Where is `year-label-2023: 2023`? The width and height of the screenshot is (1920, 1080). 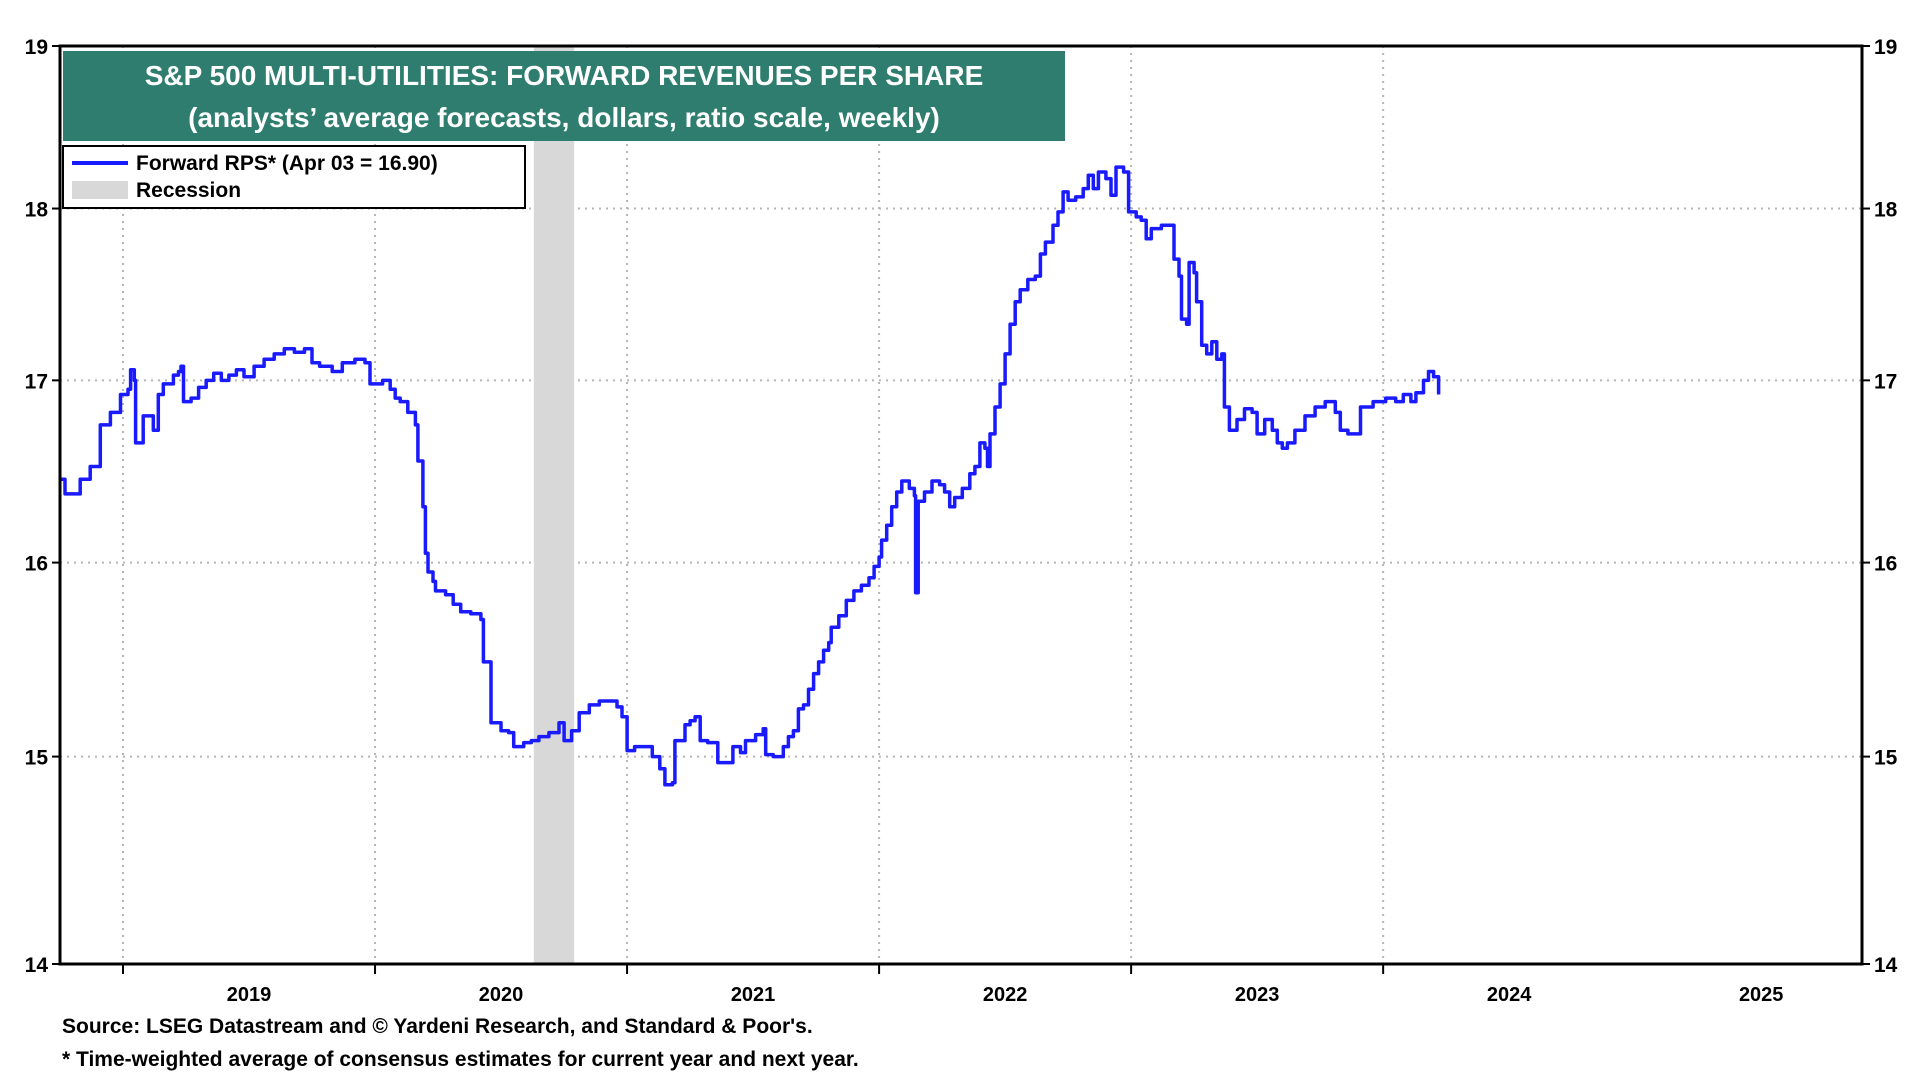
year-label-2023: 2023 is located at coordinates (1257, 995).